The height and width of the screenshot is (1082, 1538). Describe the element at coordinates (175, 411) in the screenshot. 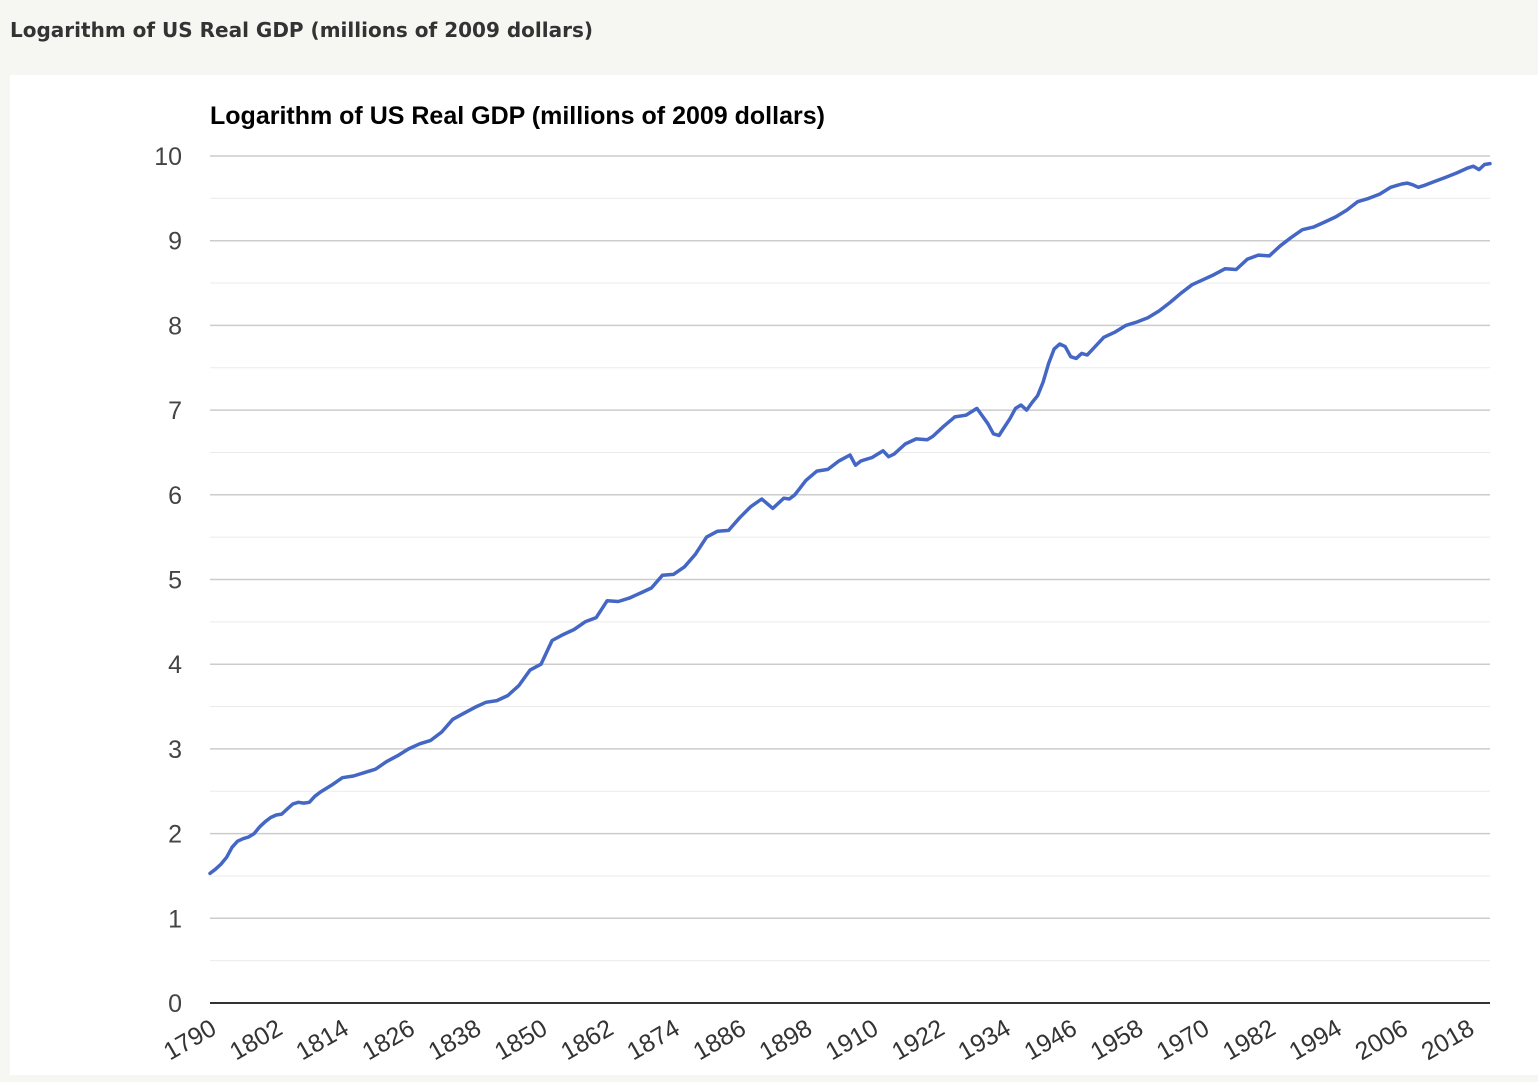

I see `y-tick-label: 7` at that location.